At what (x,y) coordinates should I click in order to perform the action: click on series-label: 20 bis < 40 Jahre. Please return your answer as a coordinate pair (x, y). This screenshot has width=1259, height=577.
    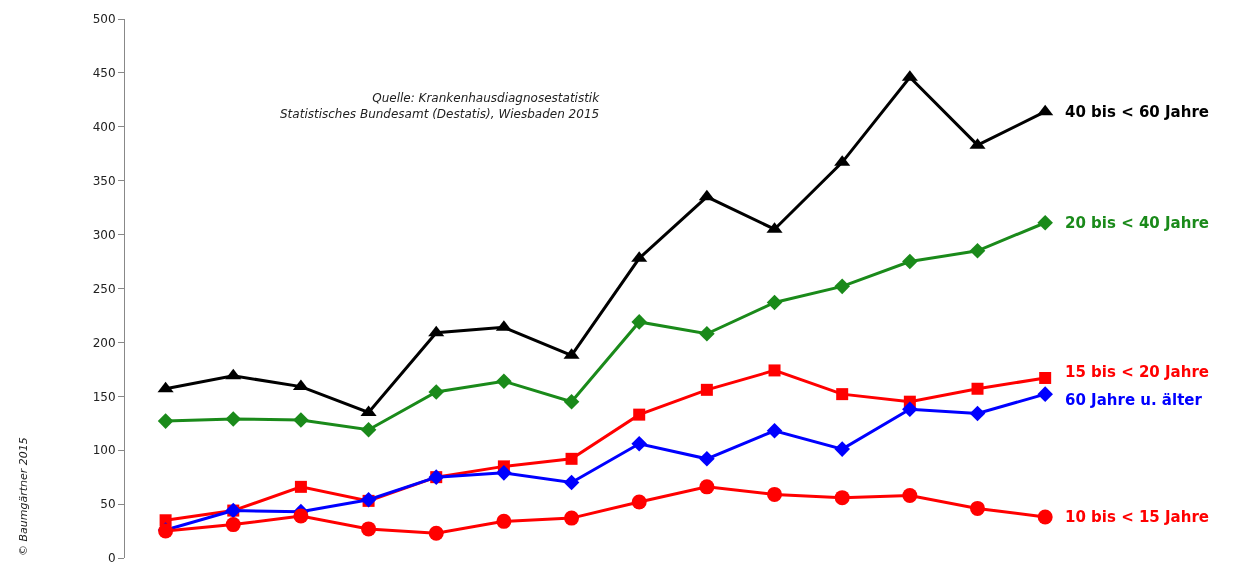
    Looking at the image, I should click on (1137, 223).